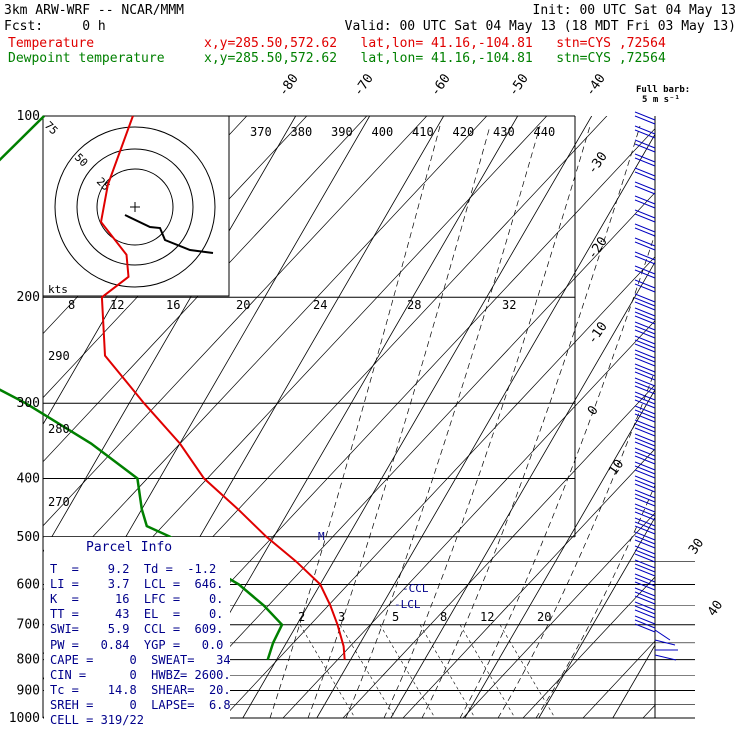  Describe the element at coordinates (715, 608) in the screenshot. I see `isotherm-label: 40` at that location.